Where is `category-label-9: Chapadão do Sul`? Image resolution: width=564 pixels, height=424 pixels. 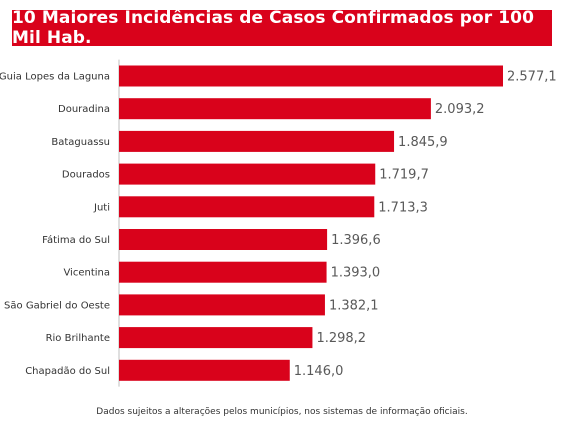
category-label-9: Chapadão do Sul is located at coordinates (67, 371).